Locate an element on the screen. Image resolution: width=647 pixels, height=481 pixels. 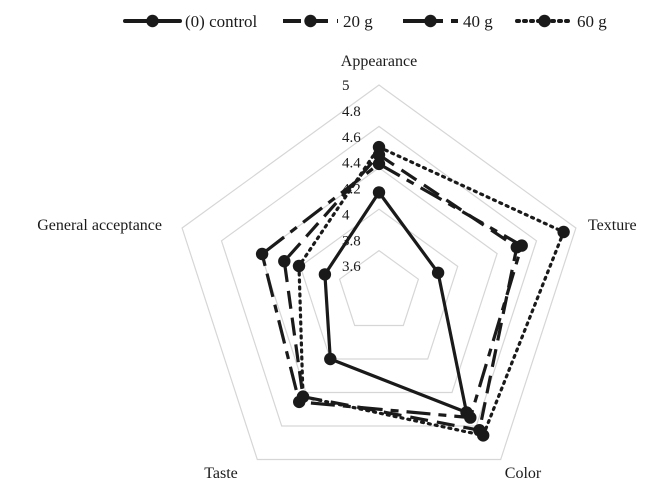
axis-label: Texture is located at coordinates (612, 225).